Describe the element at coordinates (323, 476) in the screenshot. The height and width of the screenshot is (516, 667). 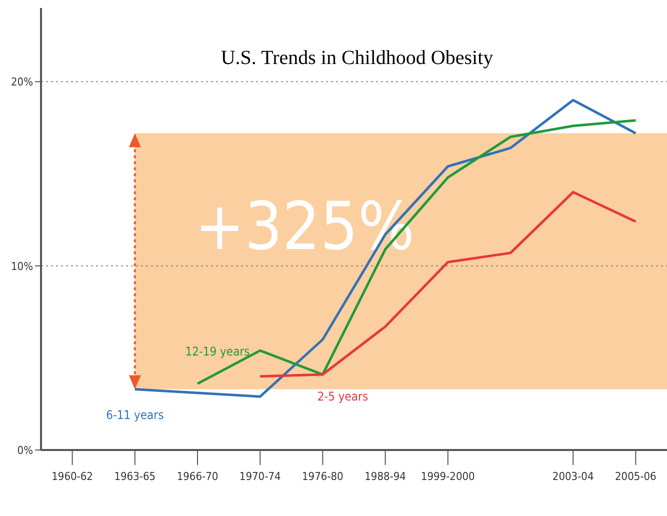
I see `x-tick-label: 1976-80` at that location.